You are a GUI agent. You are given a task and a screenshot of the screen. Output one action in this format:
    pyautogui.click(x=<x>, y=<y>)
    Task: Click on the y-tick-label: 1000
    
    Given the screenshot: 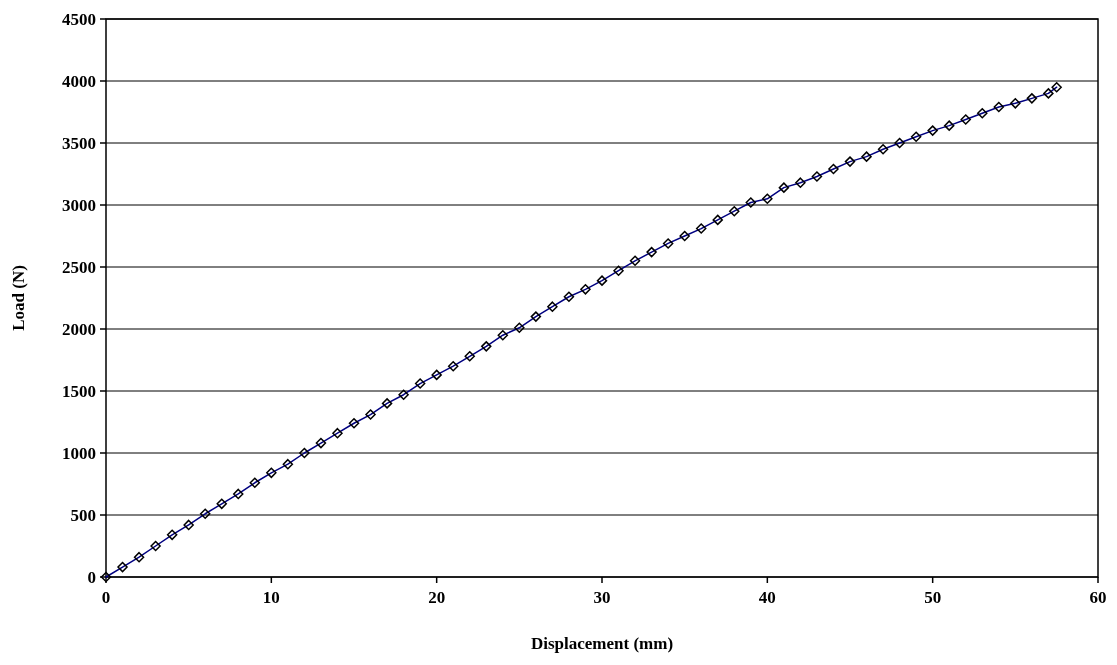 What is the action you would take?
    pyautogui.click(x=79, y=453)
    